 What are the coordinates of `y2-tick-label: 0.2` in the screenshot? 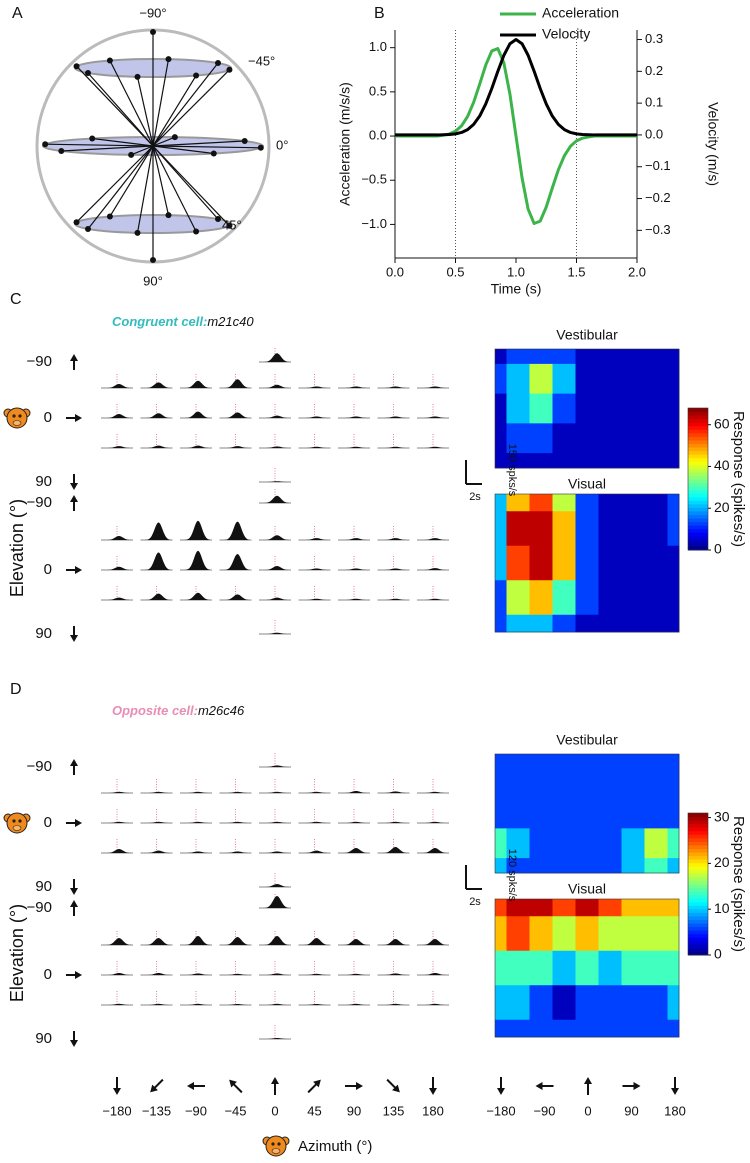 It's located at (654, 70).